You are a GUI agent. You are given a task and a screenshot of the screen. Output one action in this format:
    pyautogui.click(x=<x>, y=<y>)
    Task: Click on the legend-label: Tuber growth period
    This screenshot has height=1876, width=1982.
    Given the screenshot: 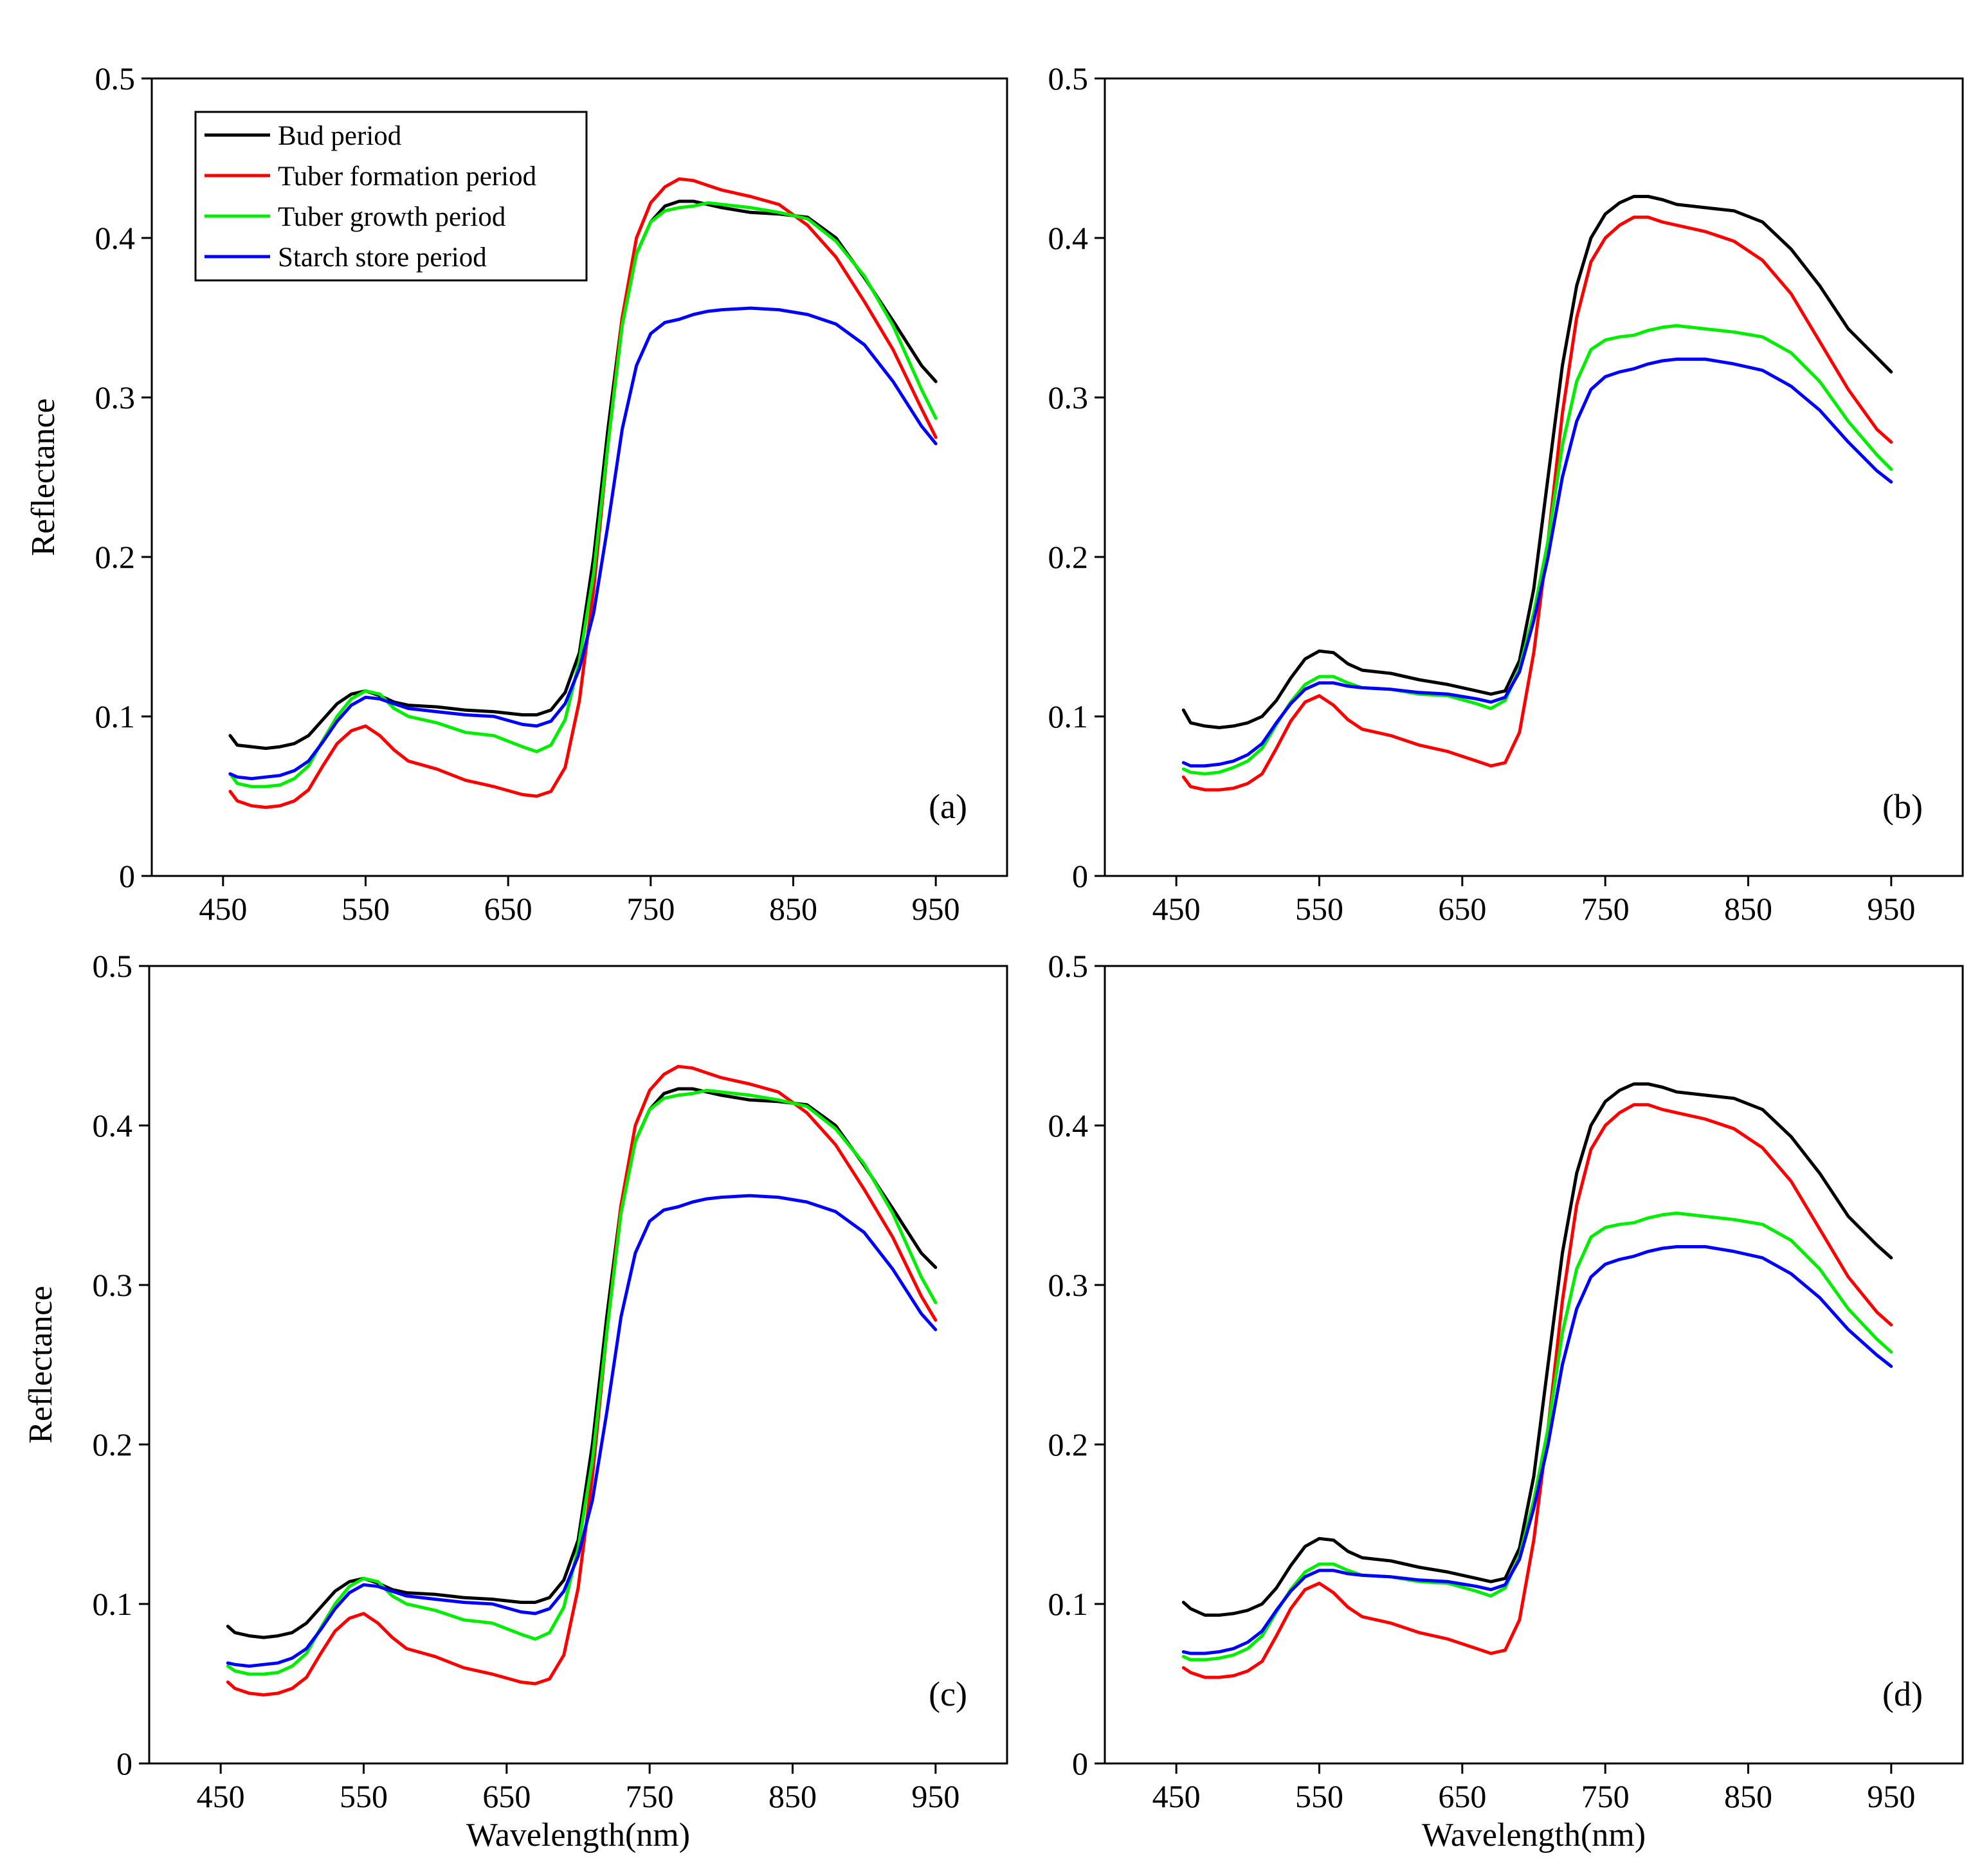 What is the action you would take?
    pyautogui.click(x=392, y=217)
    